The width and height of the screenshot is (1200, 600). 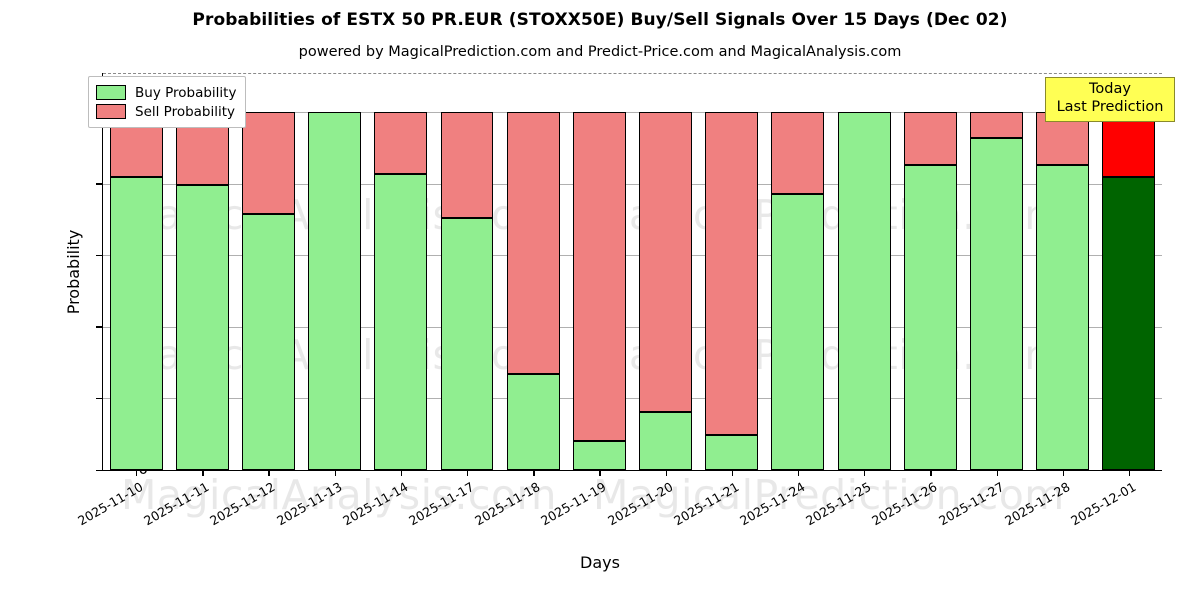 What do you see at coordinates (186, 92) in the screenshot?
I see `legend-label-buy: Buy Probability` at bounding box center [186, 92].